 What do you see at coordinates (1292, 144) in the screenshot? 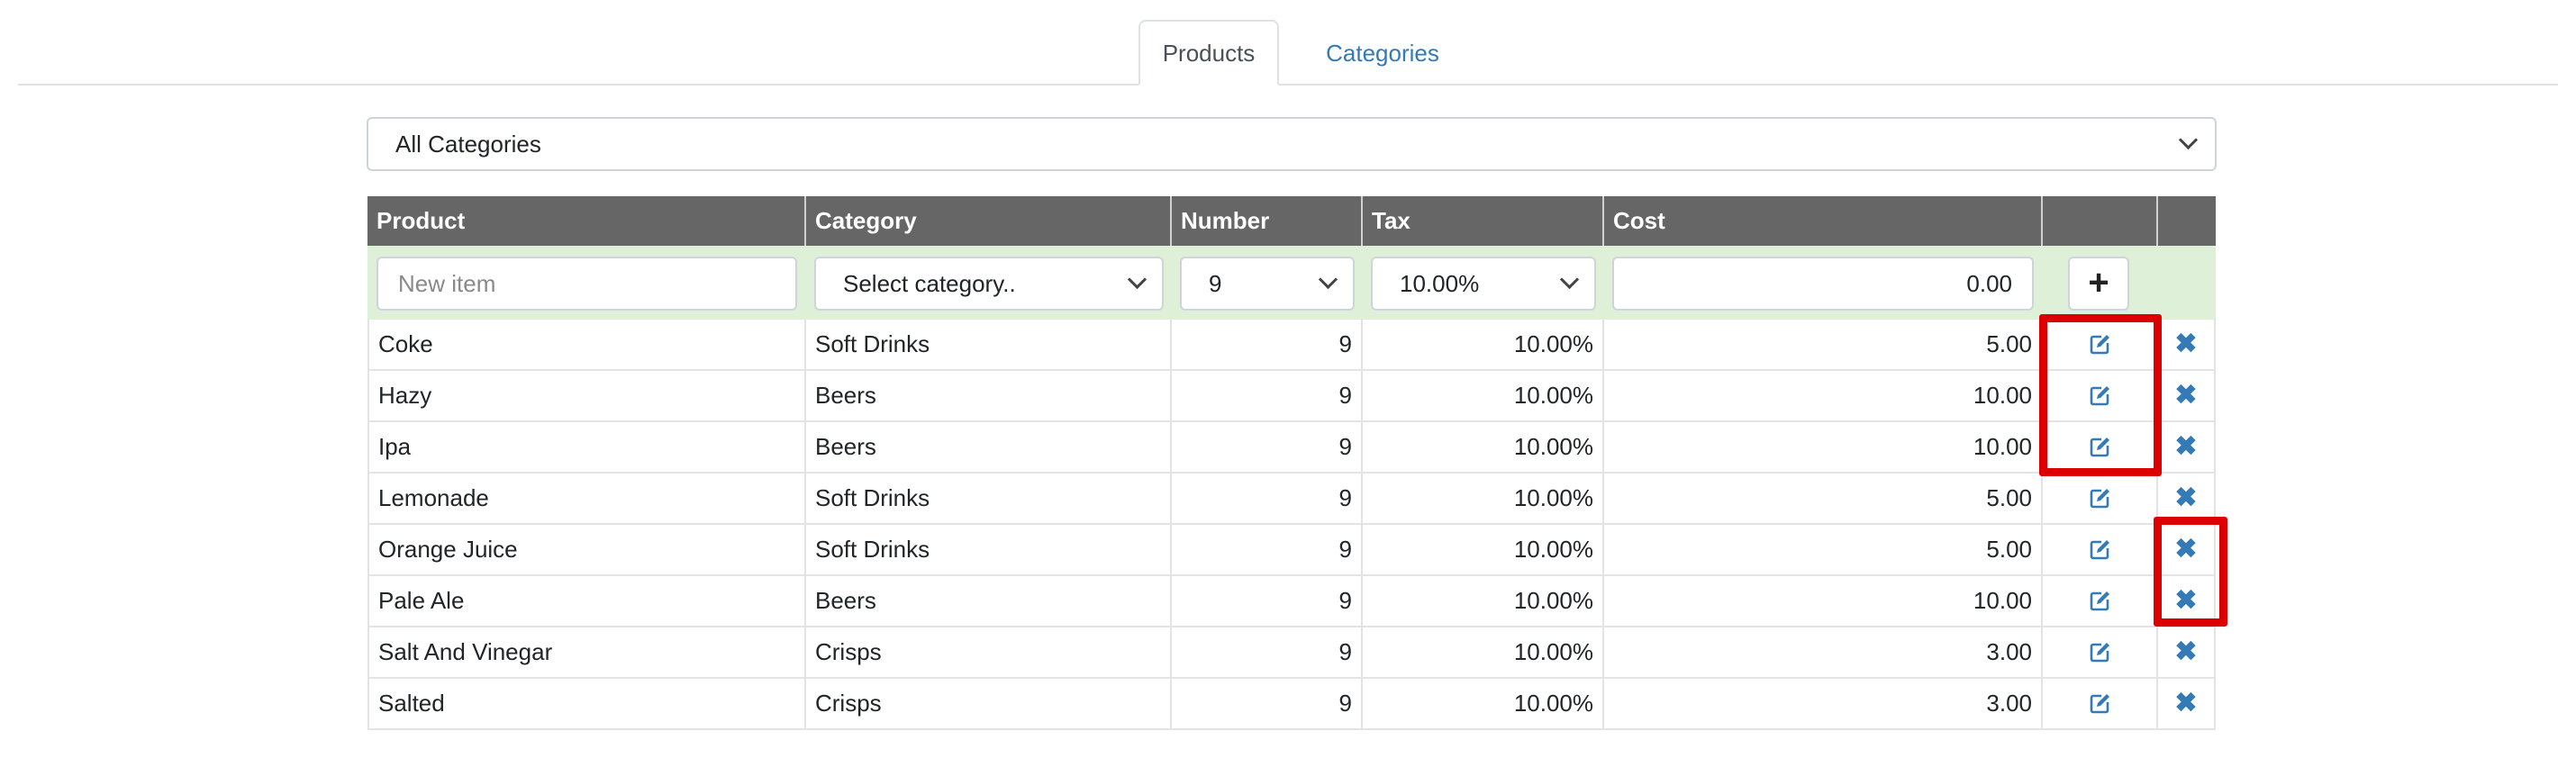
I see `category-filter-select: All Categories` at bounding box center [1292, 144].